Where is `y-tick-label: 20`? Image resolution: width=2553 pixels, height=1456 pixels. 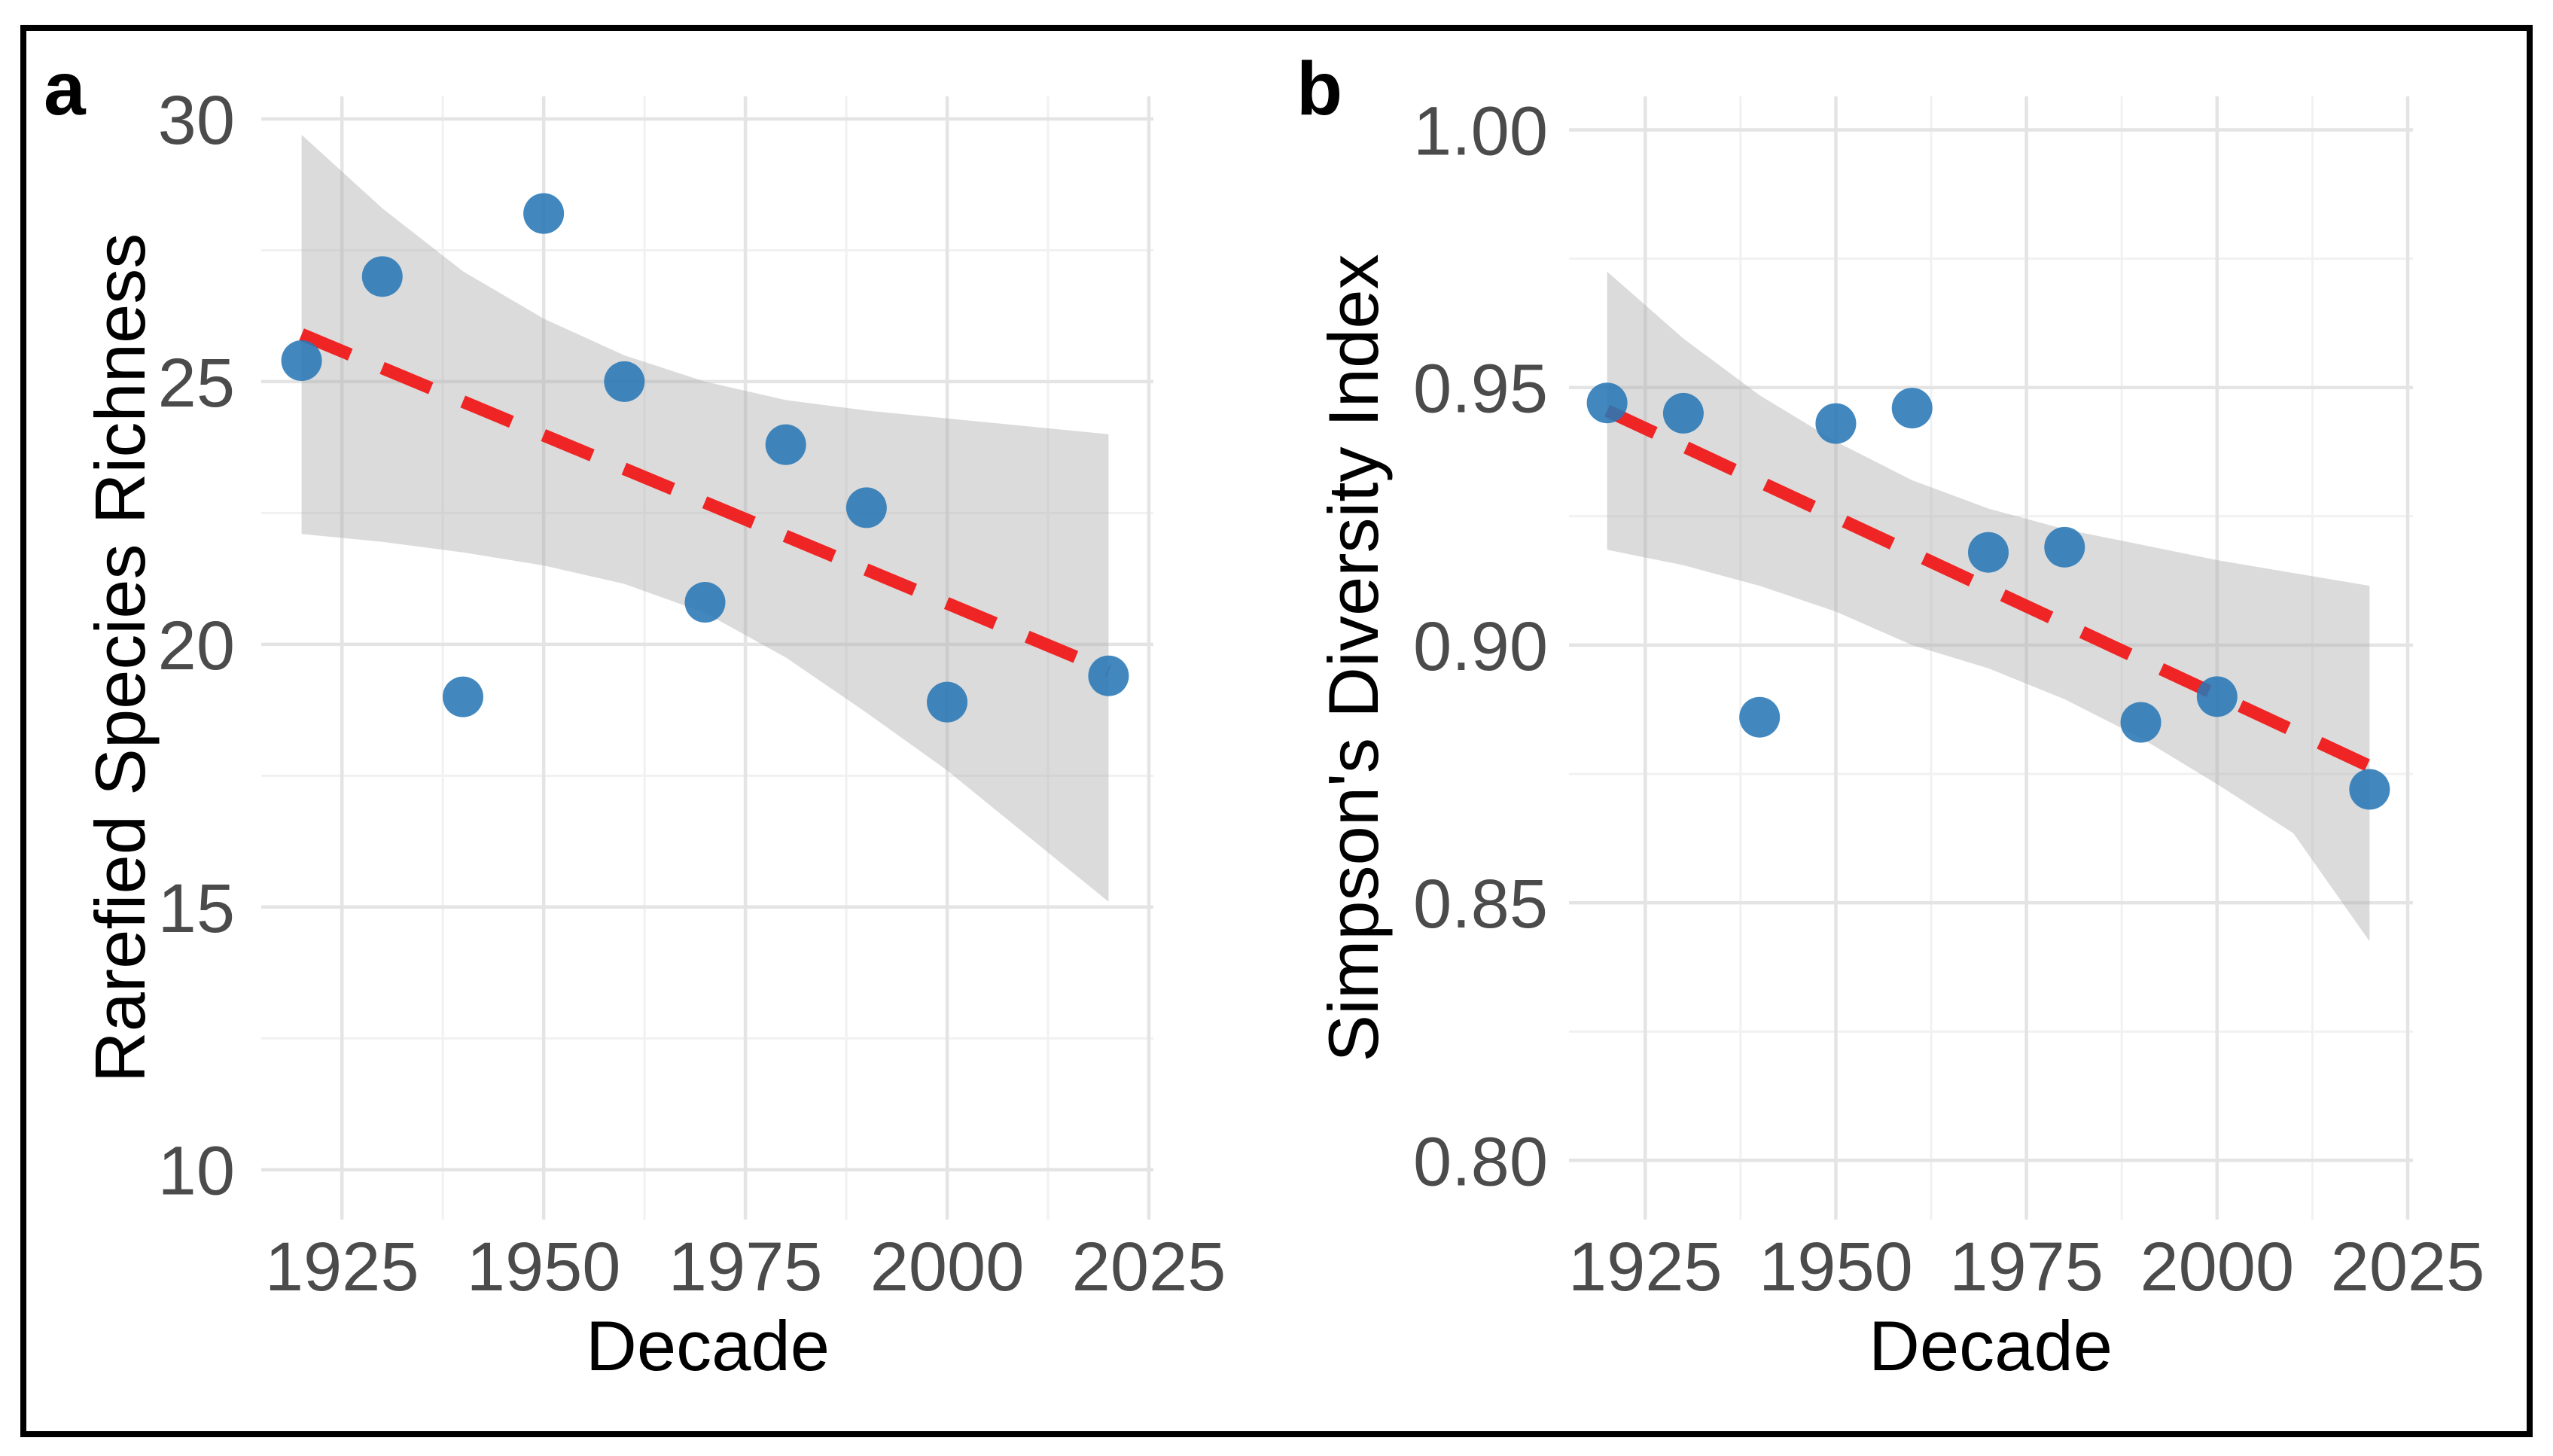 y-tick-label: 20 is located at coordinates (196, 646).